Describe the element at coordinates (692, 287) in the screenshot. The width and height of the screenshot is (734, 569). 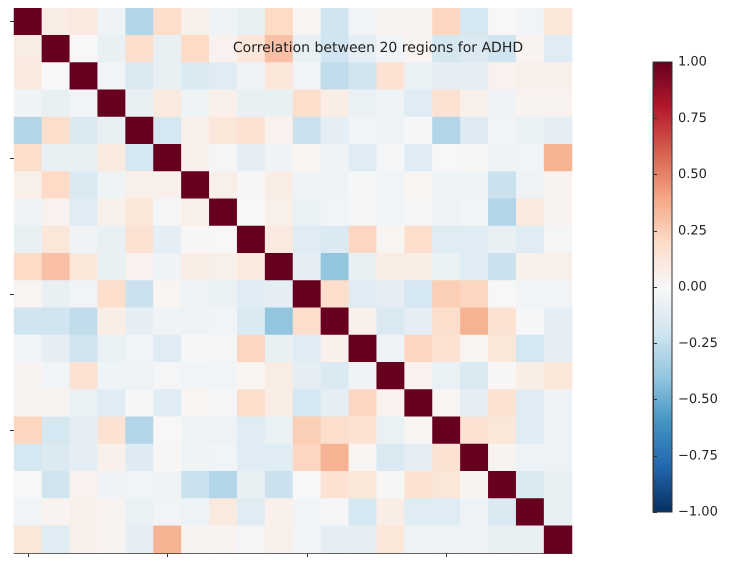
I see `color-bar-label: 0.00` at that location.